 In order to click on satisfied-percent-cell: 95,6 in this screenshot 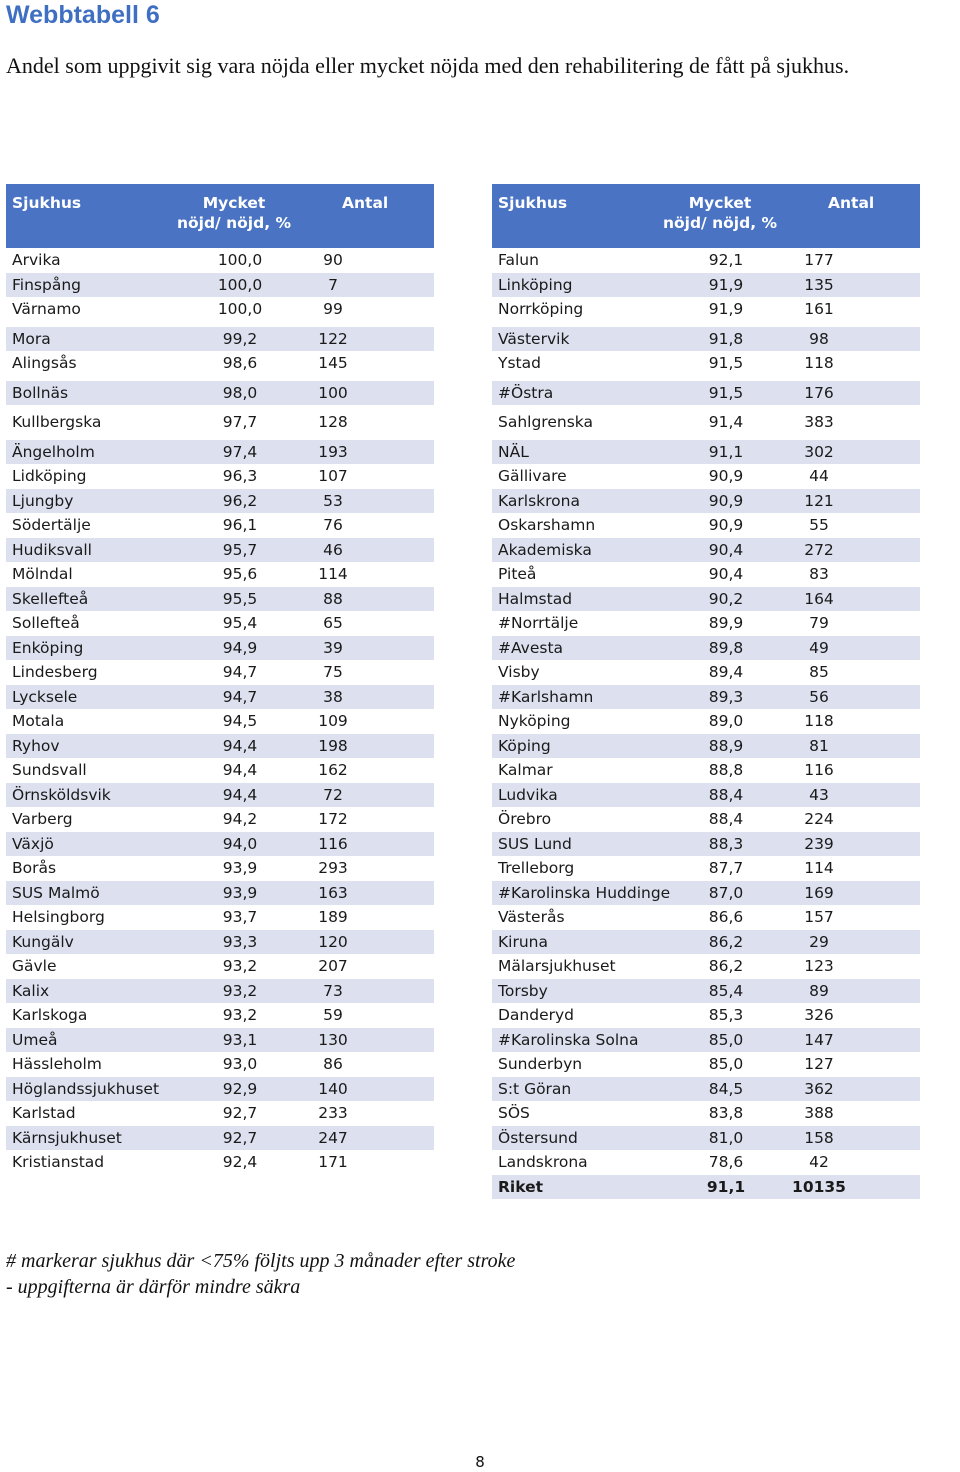, I will do `click(240, 574)`.